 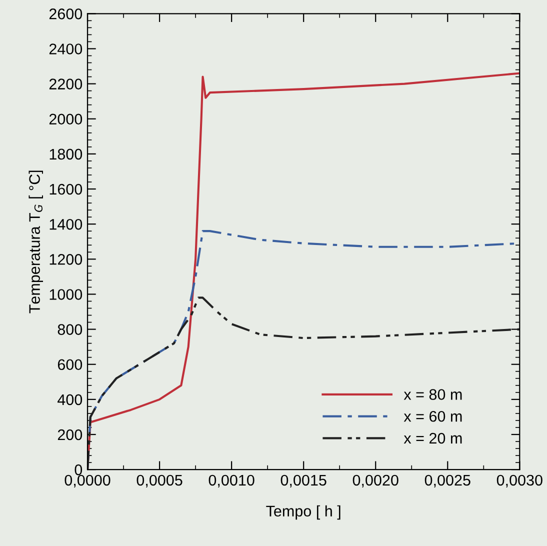 What do you see at coordinates (303, 481) in the screenshot?
I see `x-tick-label: 0,0015` at bounding box center [303, 481].